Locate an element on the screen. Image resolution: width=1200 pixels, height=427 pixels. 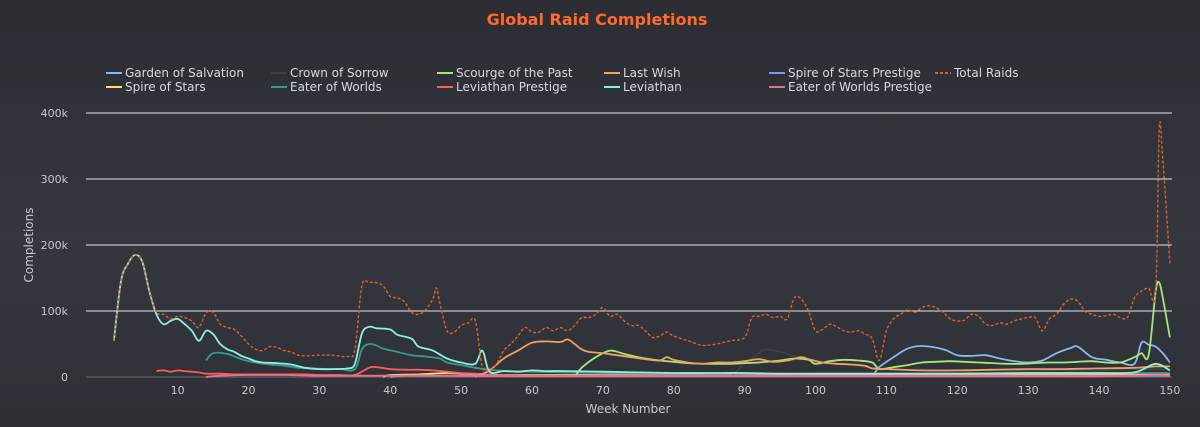
x-tick-label: 60 is located at coordinates (532, 390).